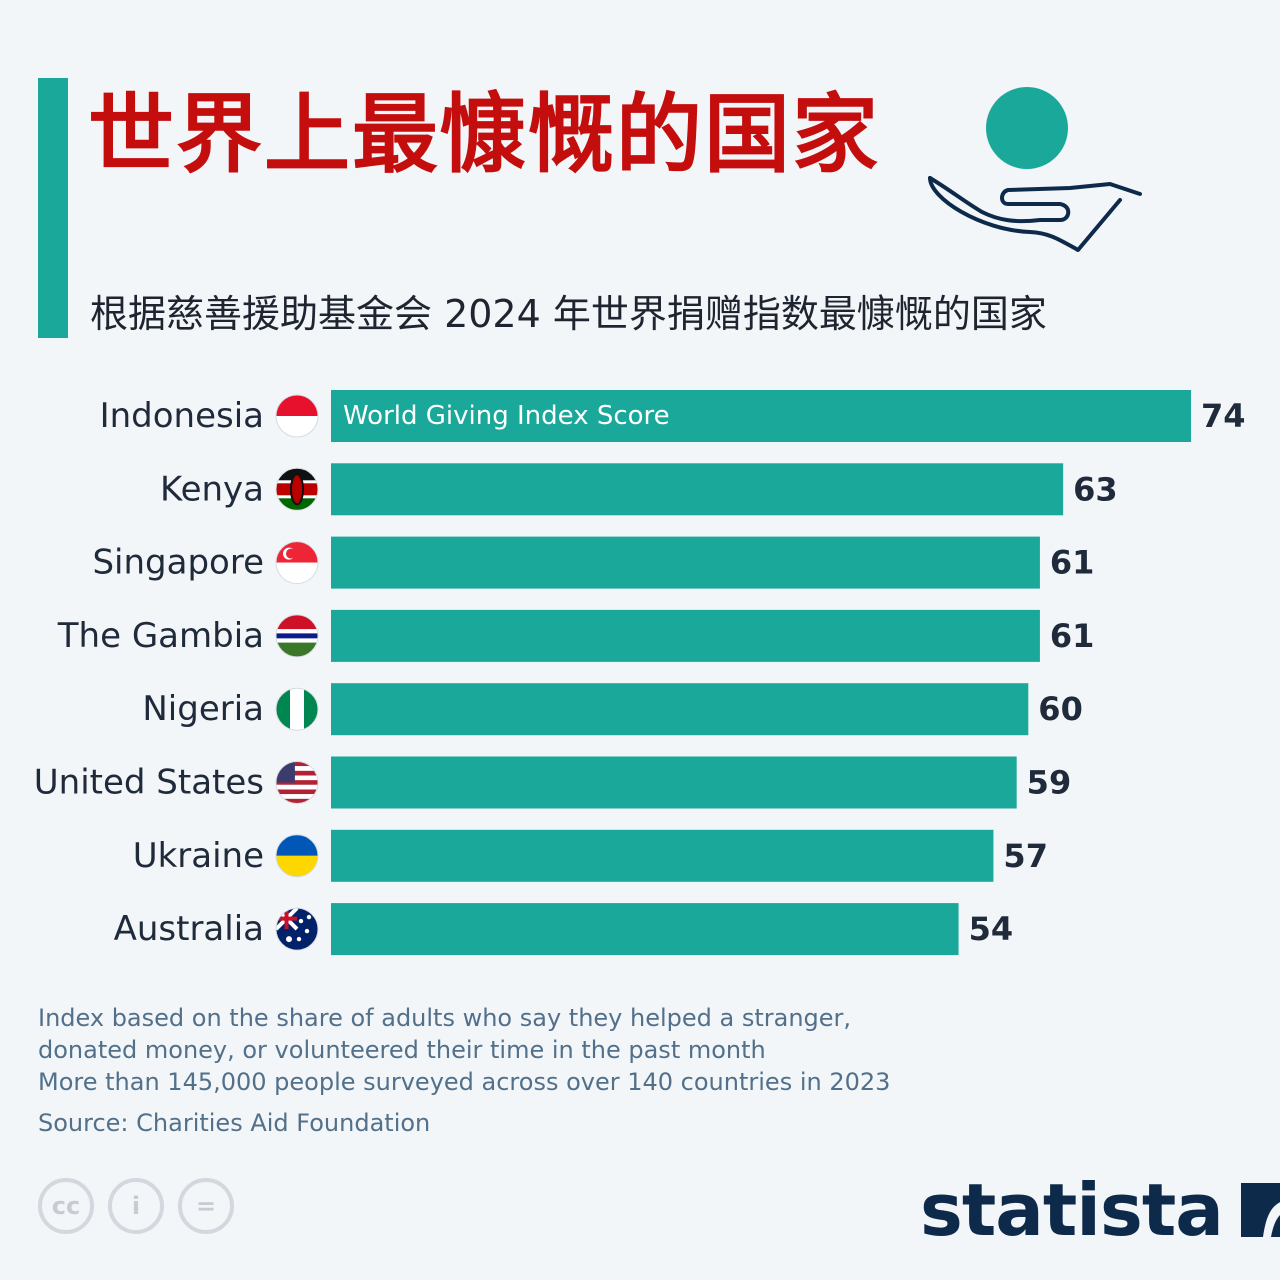 The image size is (1280, 1280). What do you see at coordinates (1035, 169) in the screenshot?
I see `hand-holding-coin-icon` at bounding box center [1035, 169].